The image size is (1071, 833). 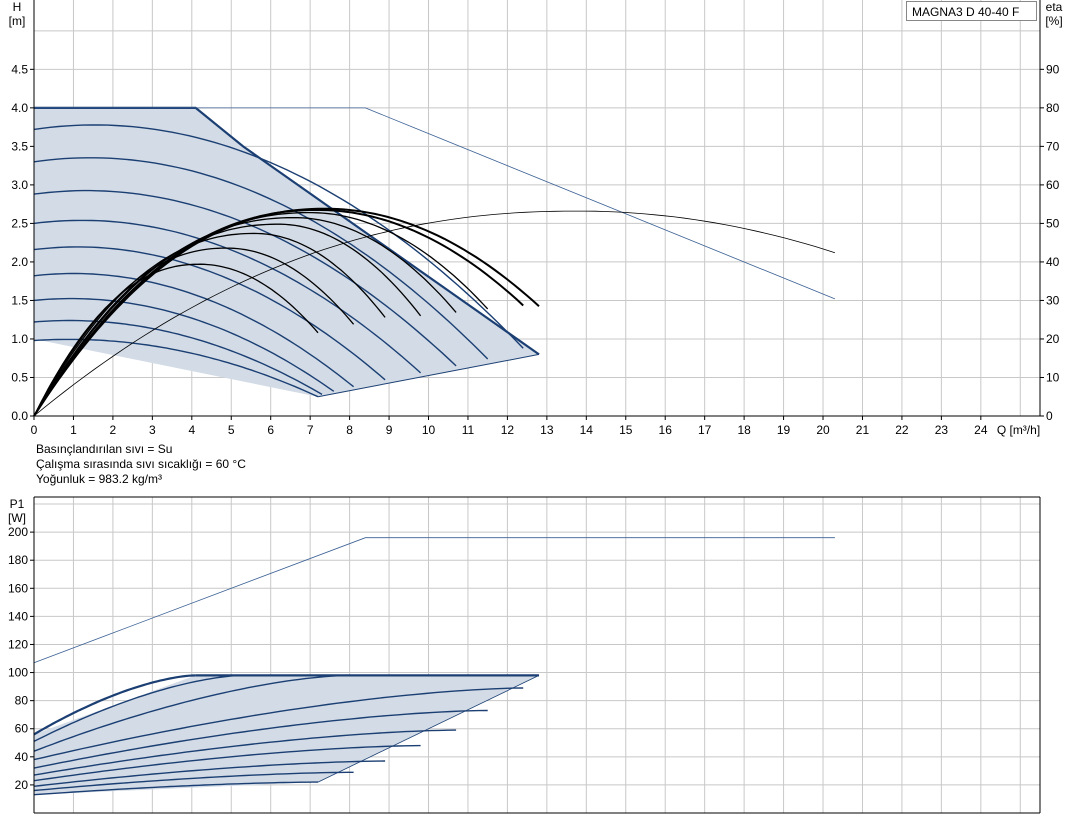 I want to click on flow-tick-label: 0, so click(x=34, y=430).